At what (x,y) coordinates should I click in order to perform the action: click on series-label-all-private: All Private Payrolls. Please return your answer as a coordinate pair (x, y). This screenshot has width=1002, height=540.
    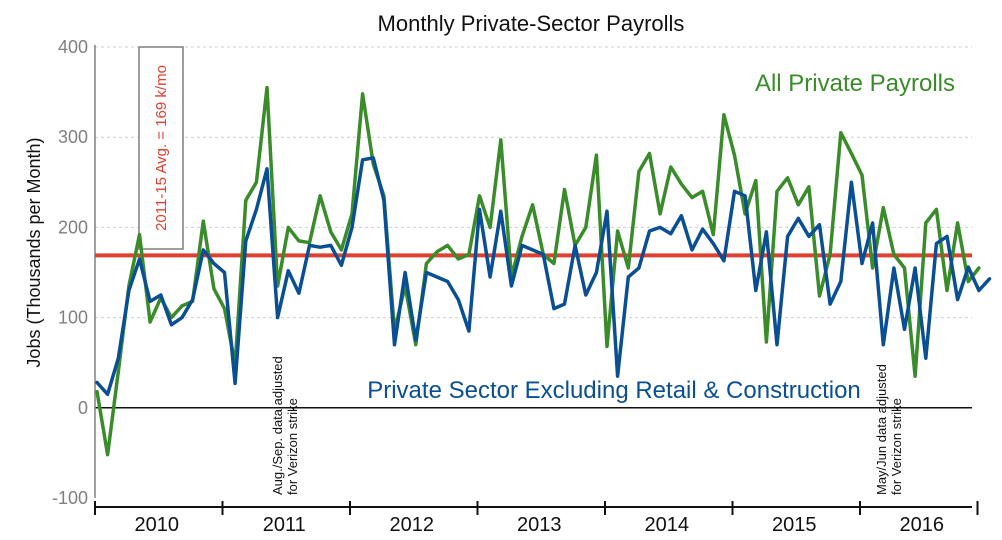
    Looking at the image, I should click on (855, 83).